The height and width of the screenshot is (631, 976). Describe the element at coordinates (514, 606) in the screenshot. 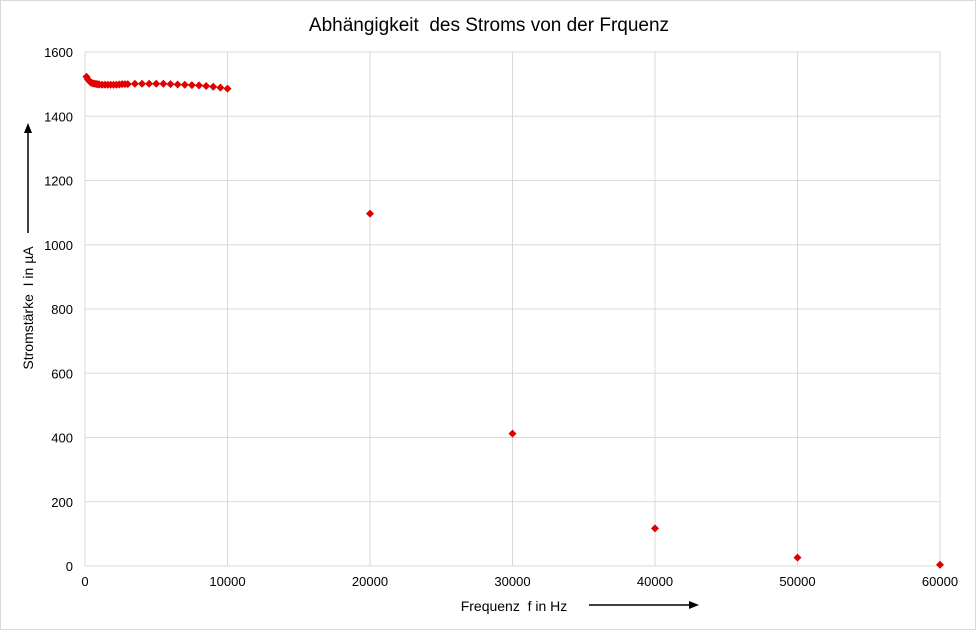

I see `x-axis-label: Frequenz f in Hz` at that location.